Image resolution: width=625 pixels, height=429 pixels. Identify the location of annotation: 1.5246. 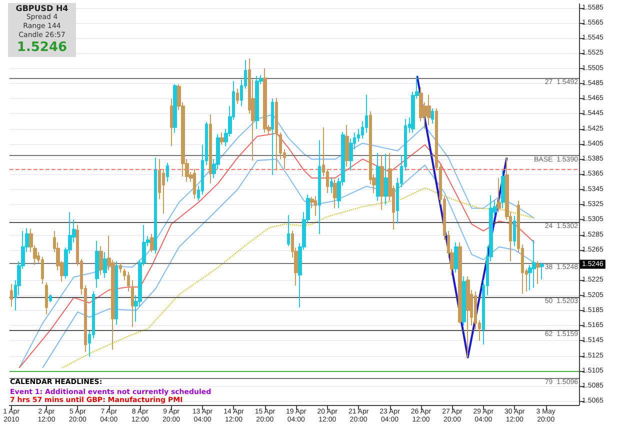
(42, 47).